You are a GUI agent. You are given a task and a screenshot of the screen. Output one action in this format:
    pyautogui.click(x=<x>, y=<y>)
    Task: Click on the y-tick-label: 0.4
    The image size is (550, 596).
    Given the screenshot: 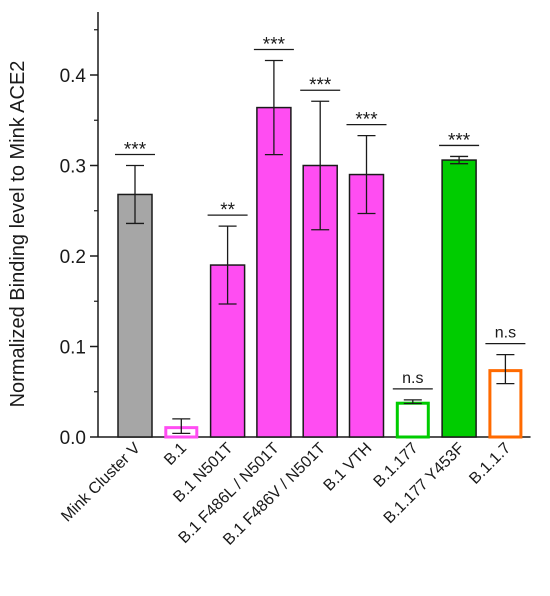 What is the action you would take?
    pyautogui.click(x=73, y=76)
    